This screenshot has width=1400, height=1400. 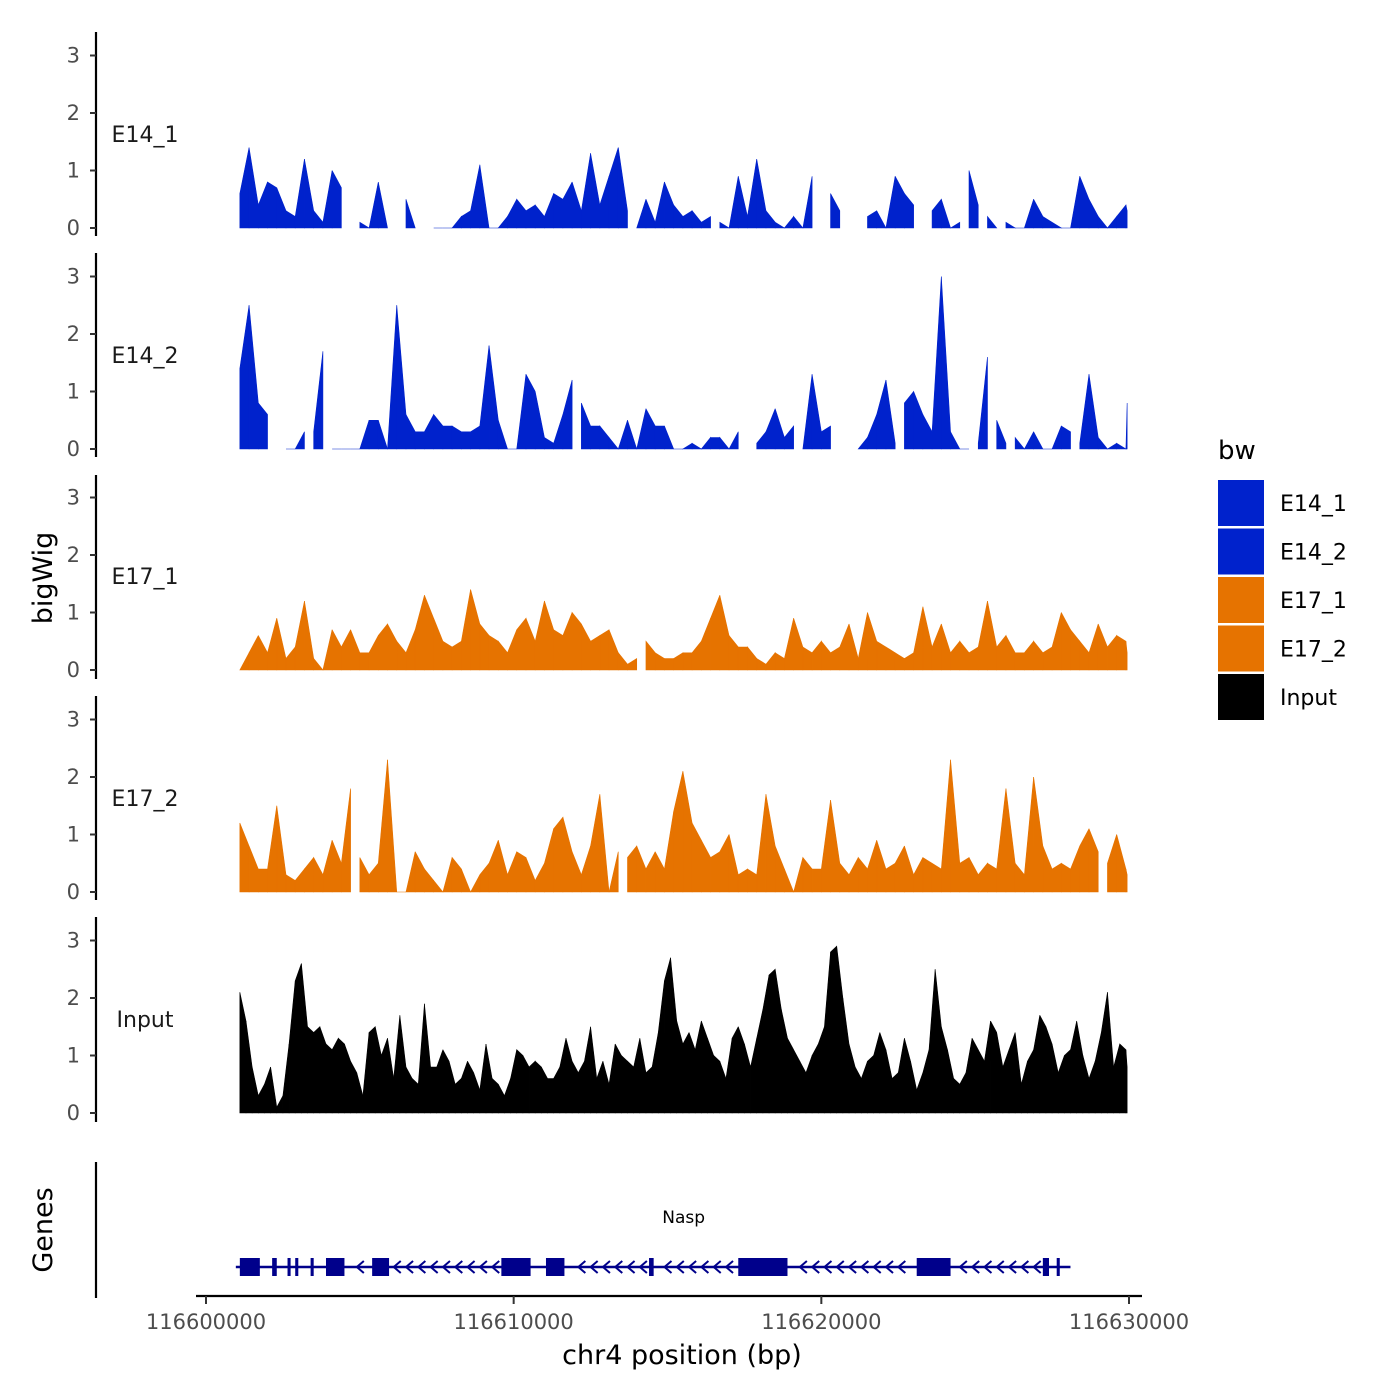 What do you see at coordinates (653, 1242) in the screenshot?
I see `gene-Nasp: Nasp` at bounding box center [653, 1242].